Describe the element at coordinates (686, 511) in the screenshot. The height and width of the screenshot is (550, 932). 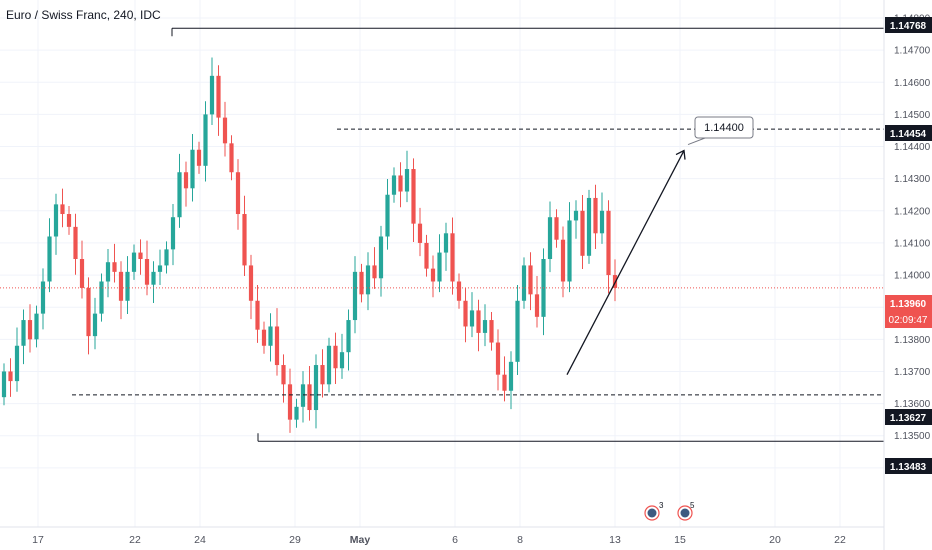
I see `event-badge: 5` at that location.